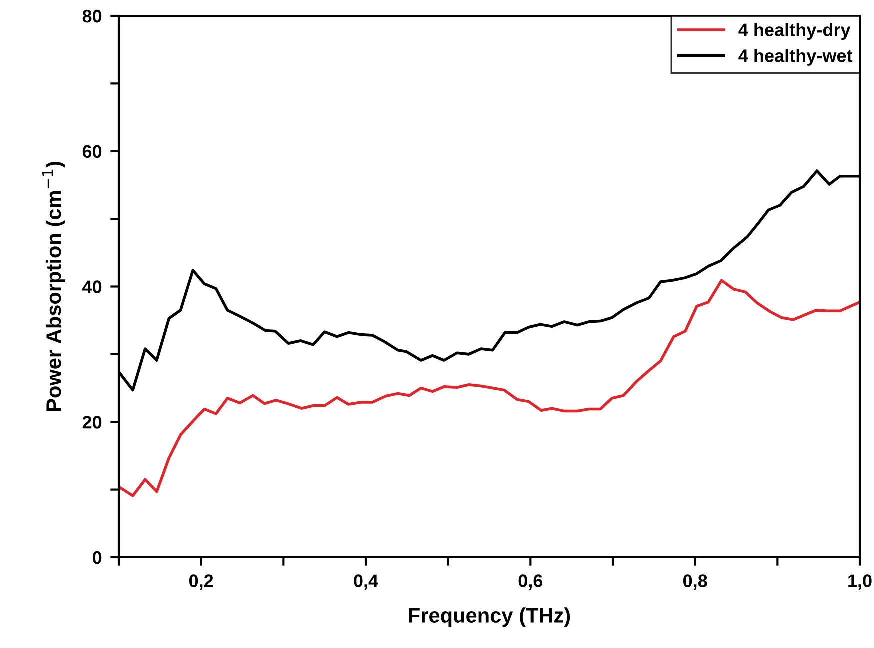 The width and height of the screenshot is (874, 648). What do you see at coordinates (92, 422) in the screenshot?
I see `y-tick-label: 20` at bounding box center [92, 422].